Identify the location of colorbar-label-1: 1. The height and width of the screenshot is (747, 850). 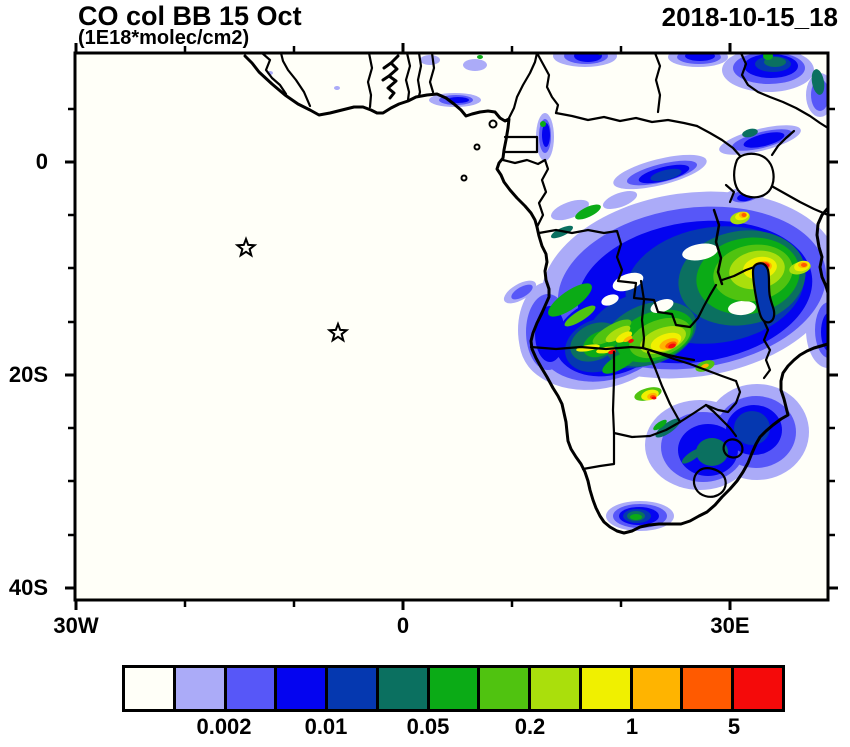
(632, 726).